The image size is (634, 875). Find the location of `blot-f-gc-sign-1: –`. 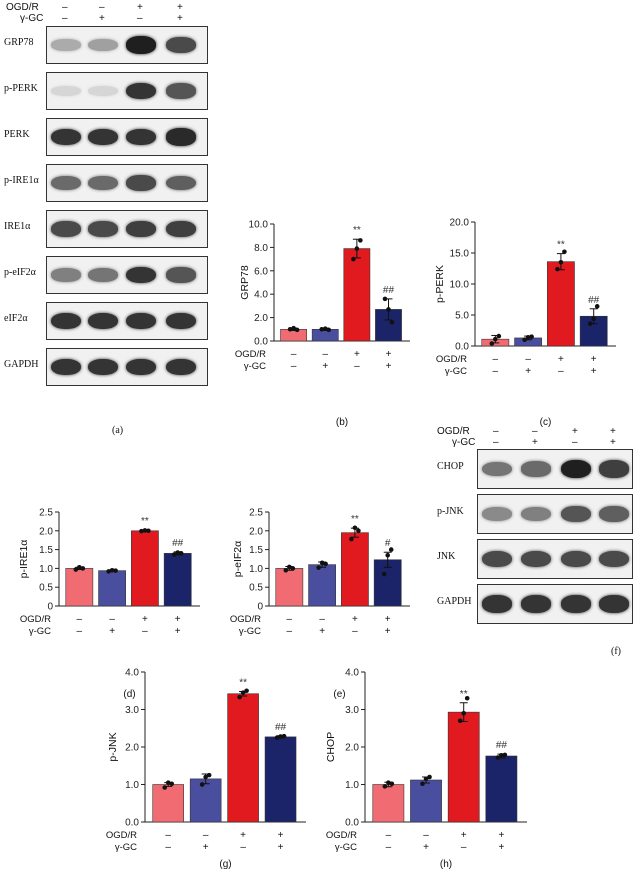

blot-f-gc-sign-1: – is located at coordinates (496, 442).